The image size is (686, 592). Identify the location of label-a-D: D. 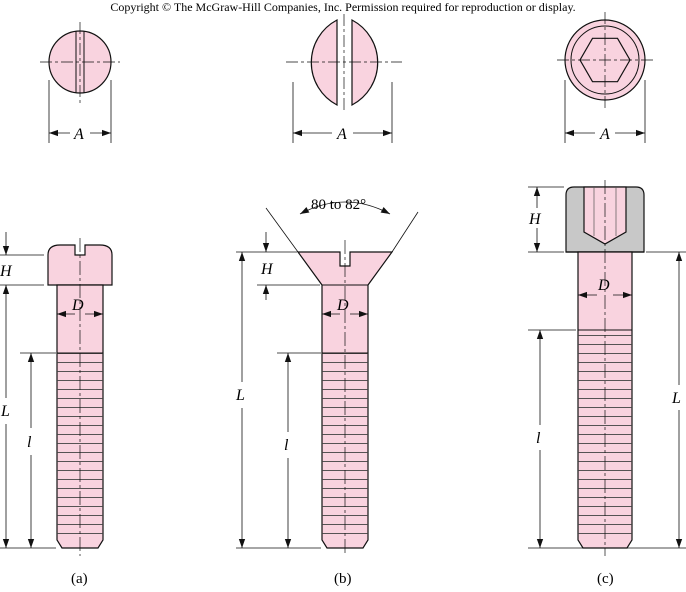
(77, 305).